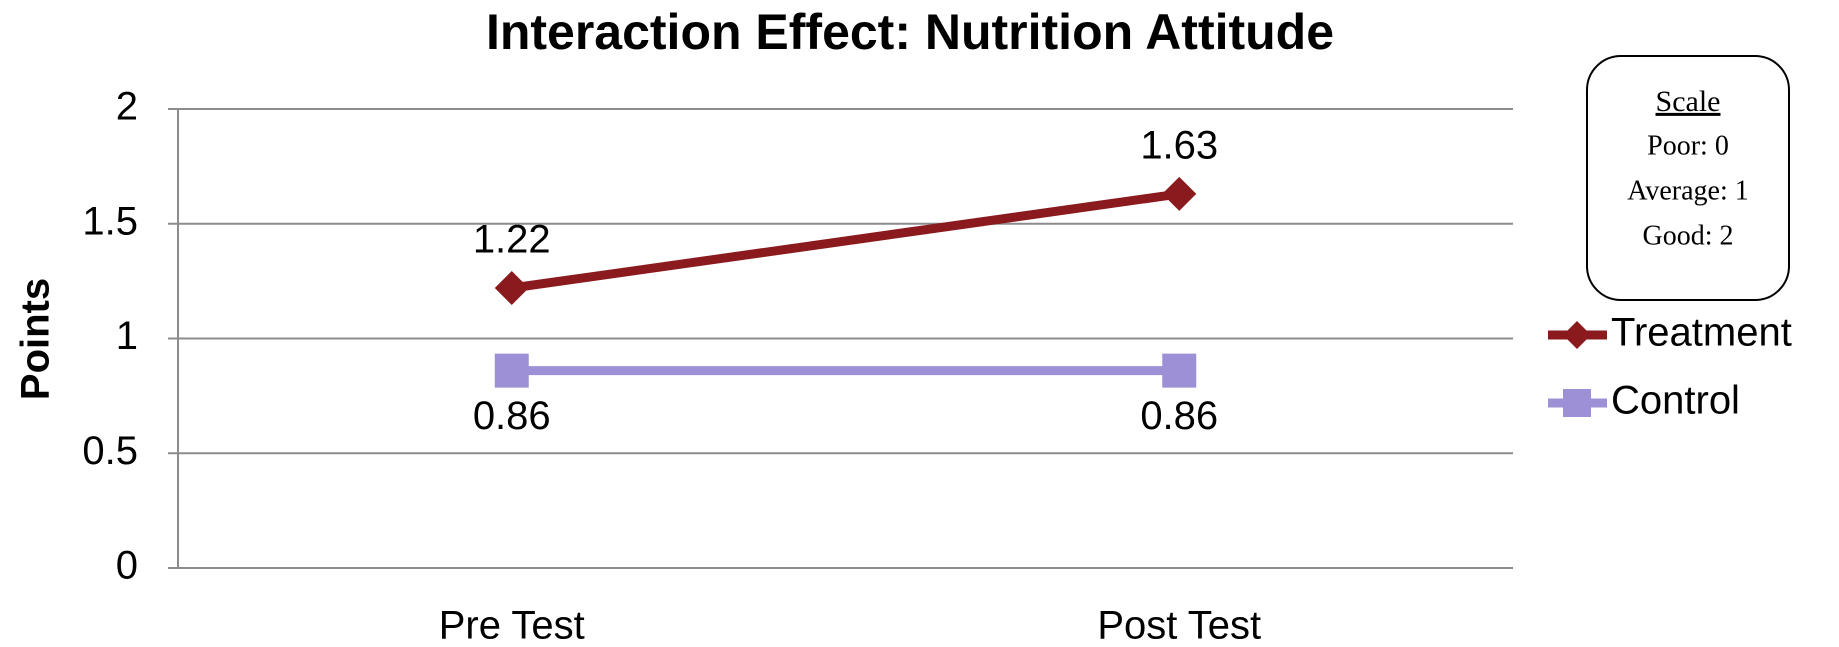 This screenshot has height=647, width=1839. What do you see at coordinates (127, 336) in the screenshot?
I see `y-tick-label: 1` at bounding box center [127, 336].